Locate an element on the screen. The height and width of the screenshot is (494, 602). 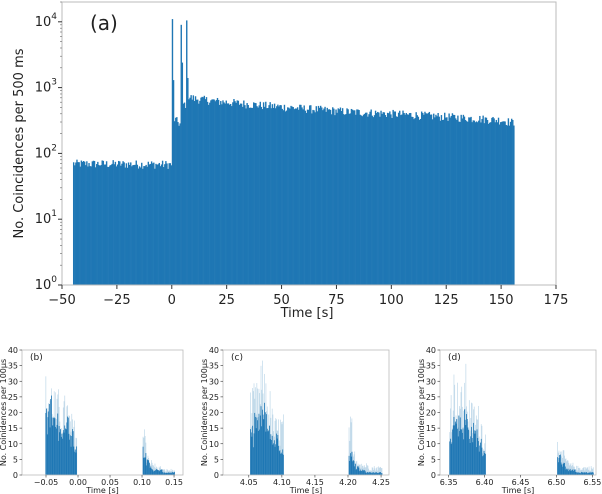
y-tick-exp: 2 is located at coordinates (54, 148).